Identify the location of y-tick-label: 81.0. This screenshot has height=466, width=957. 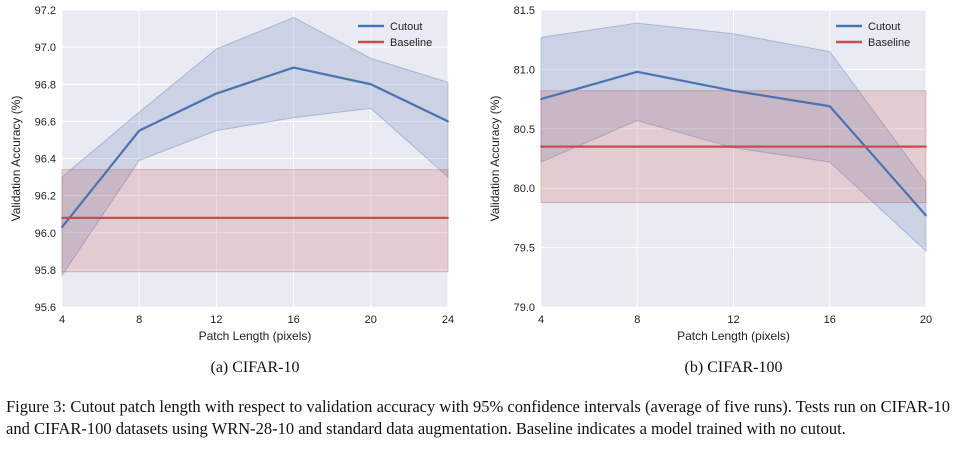
(524, 70).